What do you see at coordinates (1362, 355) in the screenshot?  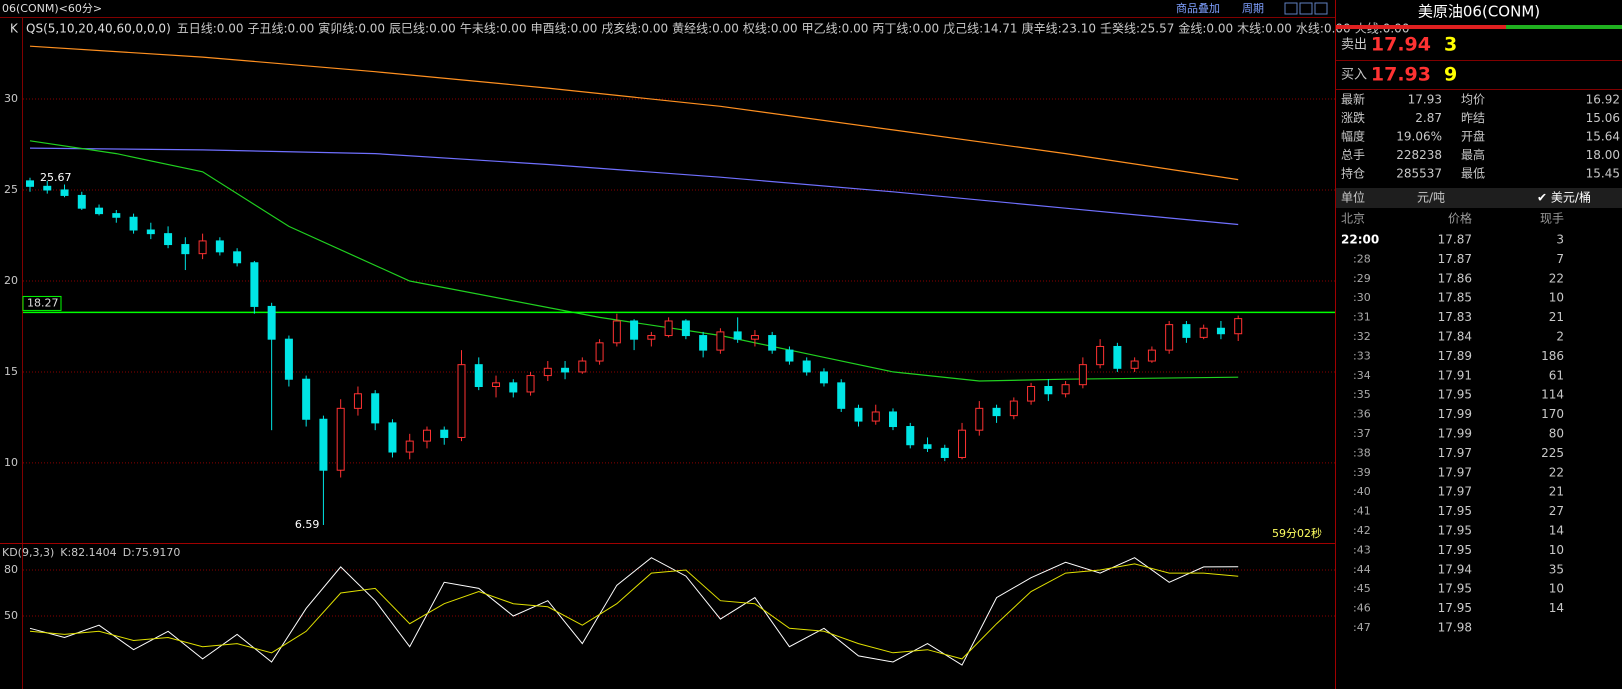 I see `tick-time: :33` at bounding box center [1362, 355].